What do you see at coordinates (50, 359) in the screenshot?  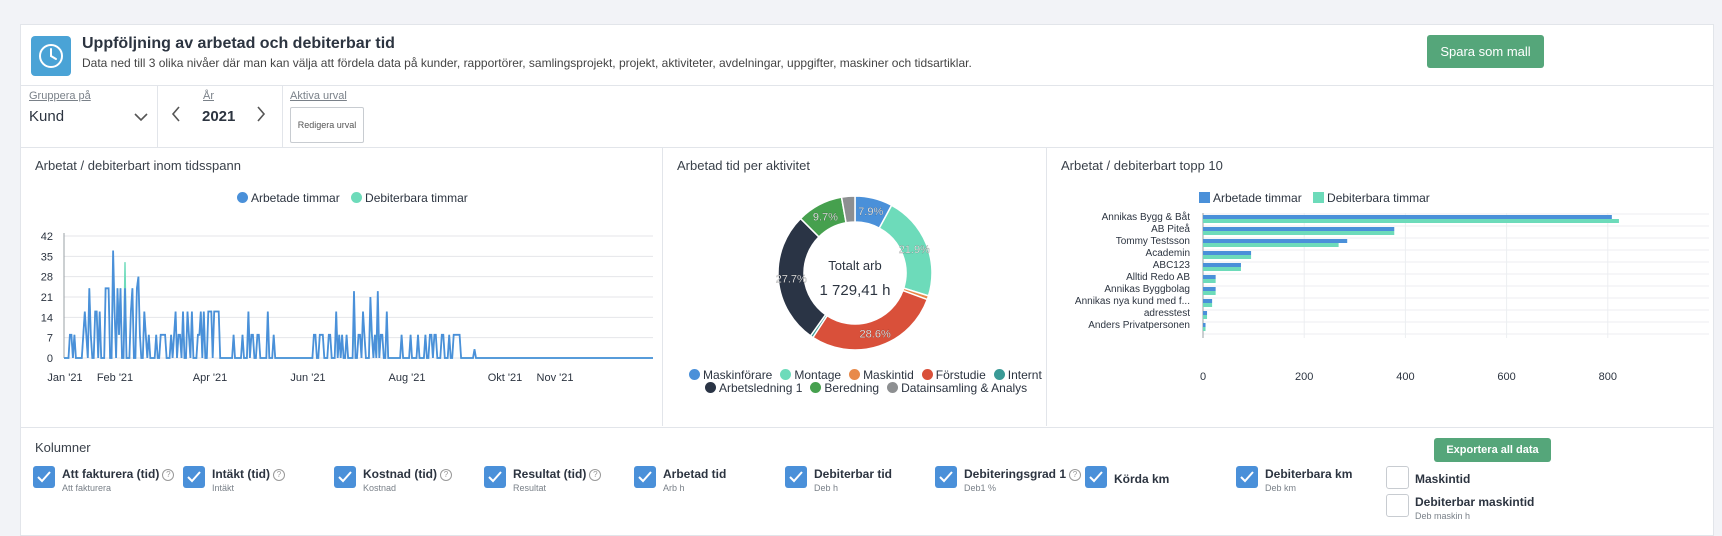 I see `y-tick-label: 0` at bounding box center [50, 359].